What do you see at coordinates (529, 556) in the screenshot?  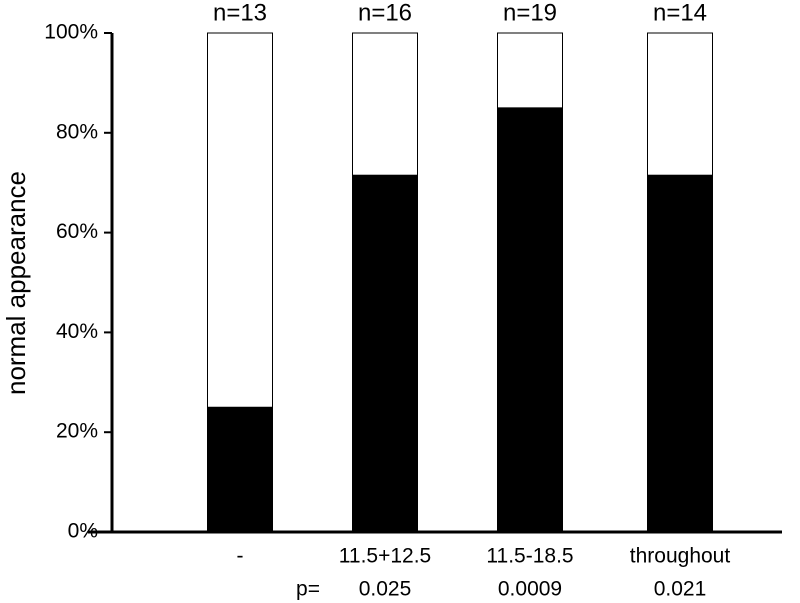 I see `x-tick-label: 11.5-18.5` at bounding box center [529, 556].